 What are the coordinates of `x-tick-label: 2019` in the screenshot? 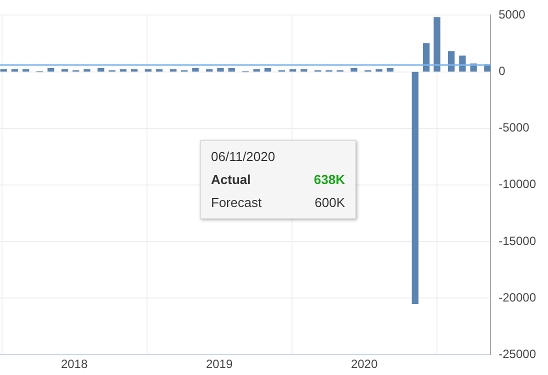 It's located at (219, 364).